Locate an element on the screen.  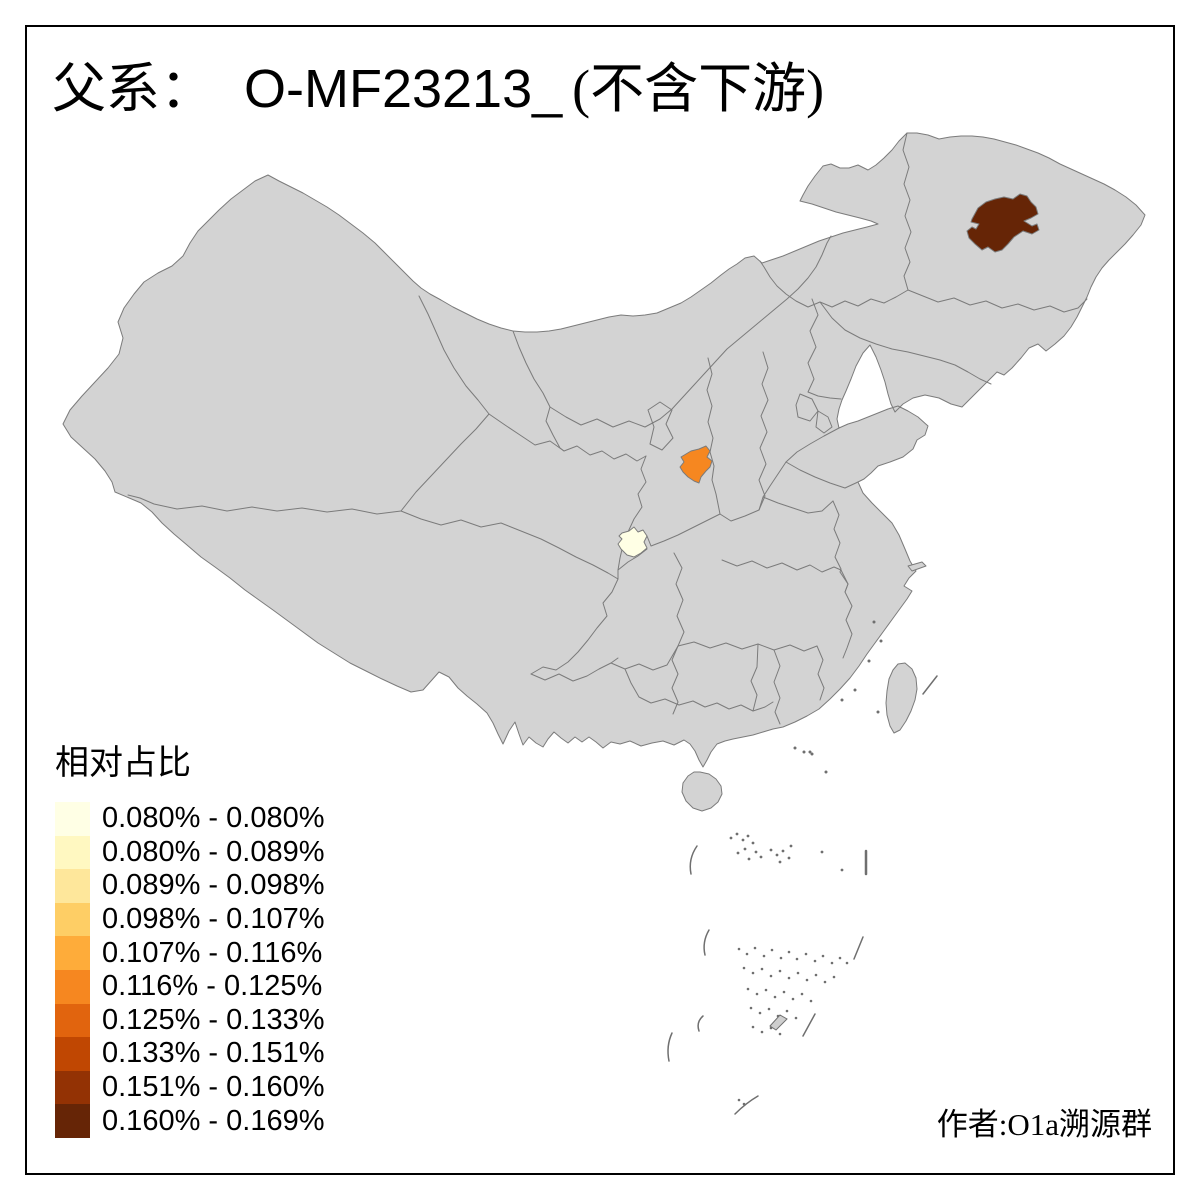
legend-item-label: 0.116% - 0.125% is located at coordinates (212, 986).